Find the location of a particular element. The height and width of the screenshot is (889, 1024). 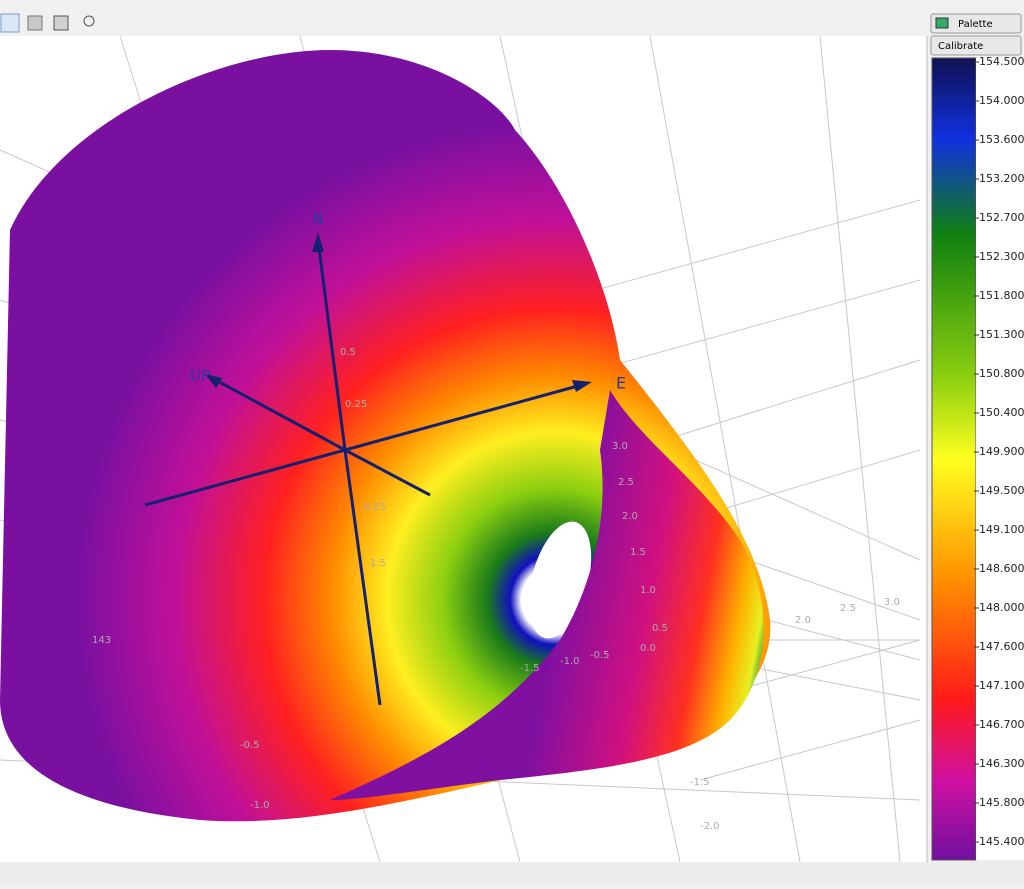

calibrate-button is located at coordinates (976, 45).